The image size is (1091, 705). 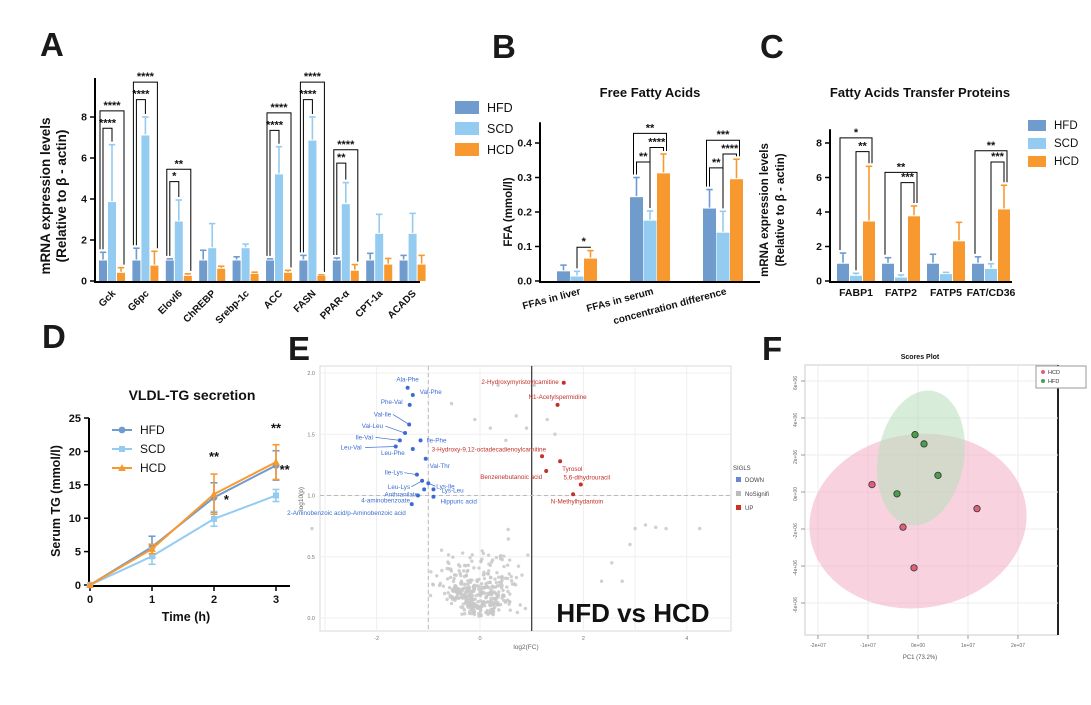 What do you see at coordinates (500, 129) in the screenshot?
I see `legend-label: SCD` at bounding box center [500, 129].